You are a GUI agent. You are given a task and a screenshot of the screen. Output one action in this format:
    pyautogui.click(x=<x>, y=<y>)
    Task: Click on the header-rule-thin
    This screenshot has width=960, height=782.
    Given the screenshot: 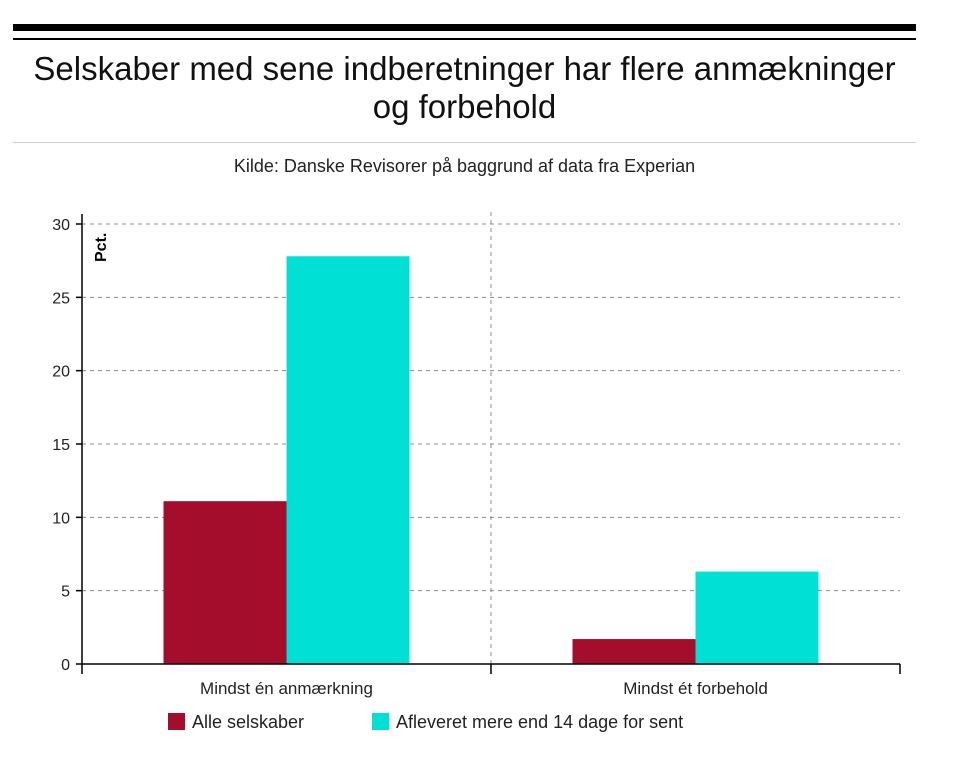 What is the action you would take?
    pyautogui.click(x=464, y=39)
    